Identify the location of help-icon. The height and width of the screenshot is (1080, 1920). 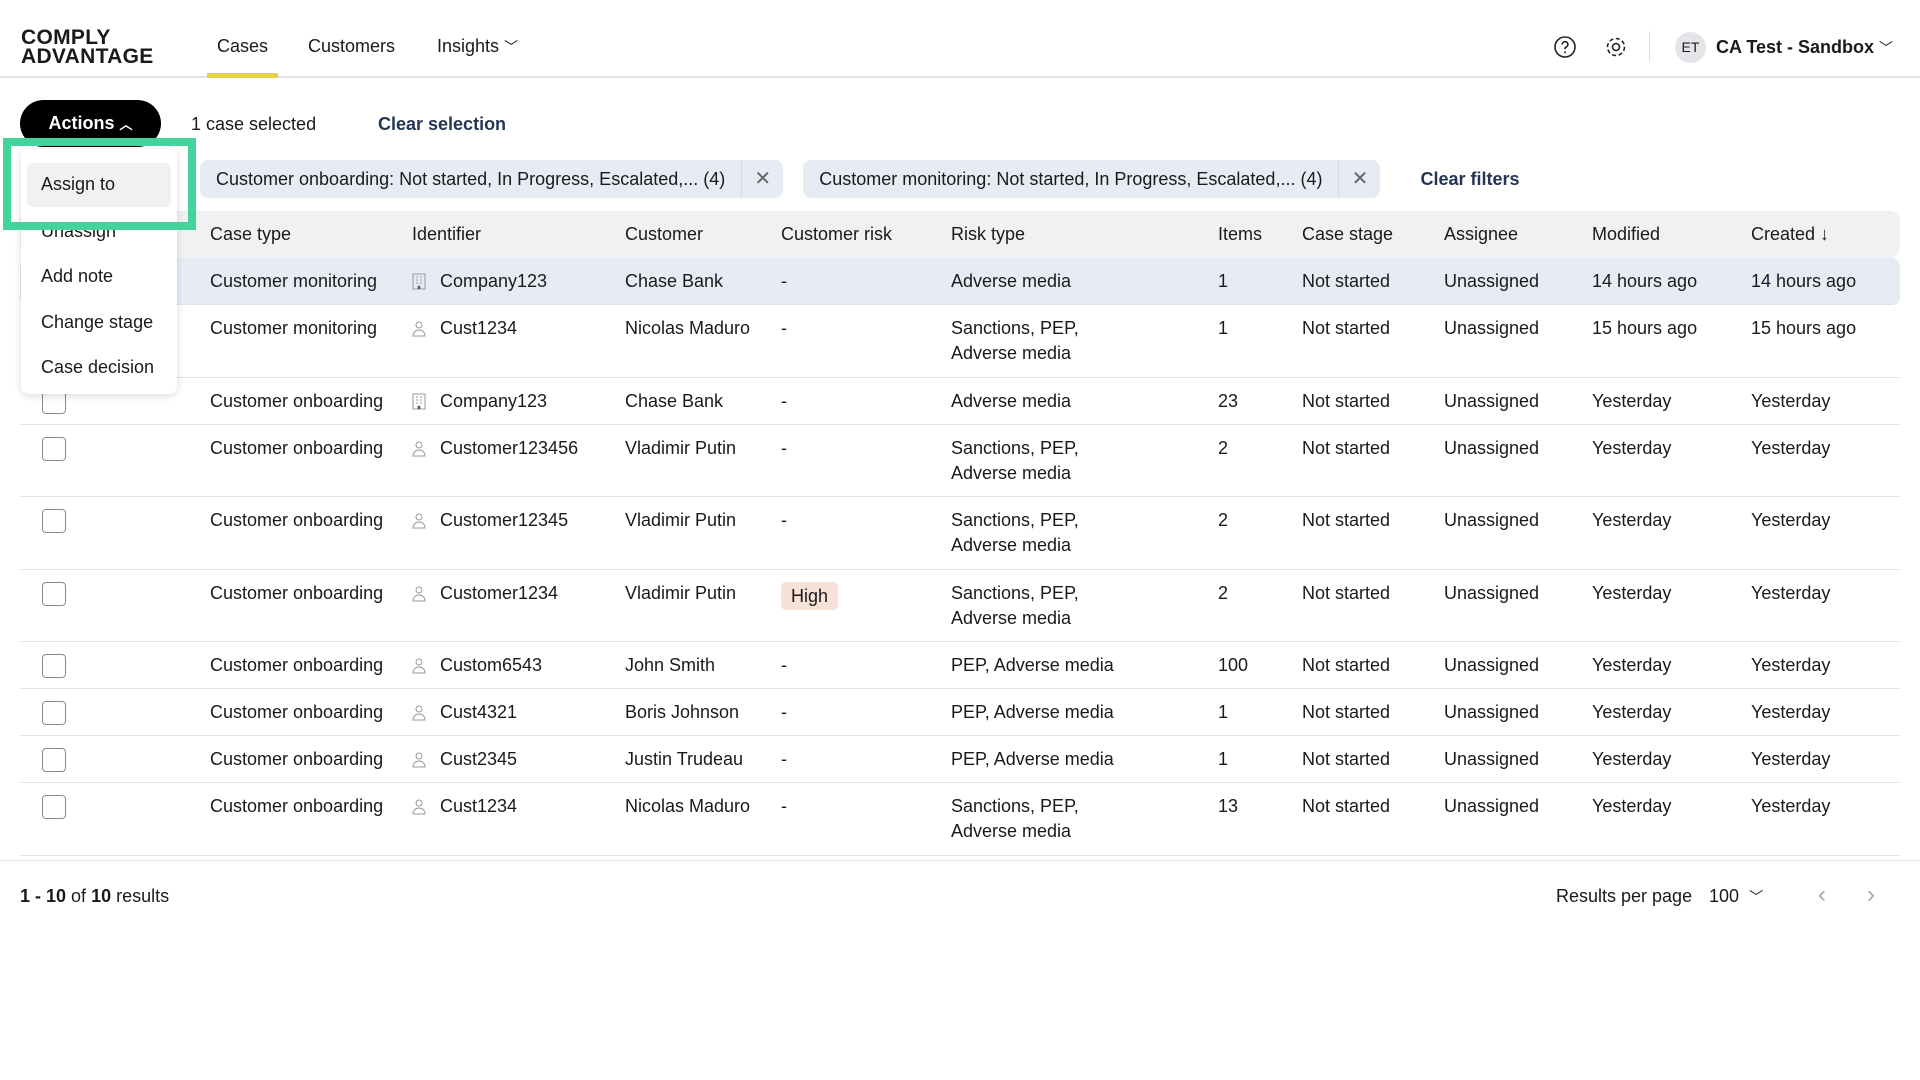
(1565, 47).